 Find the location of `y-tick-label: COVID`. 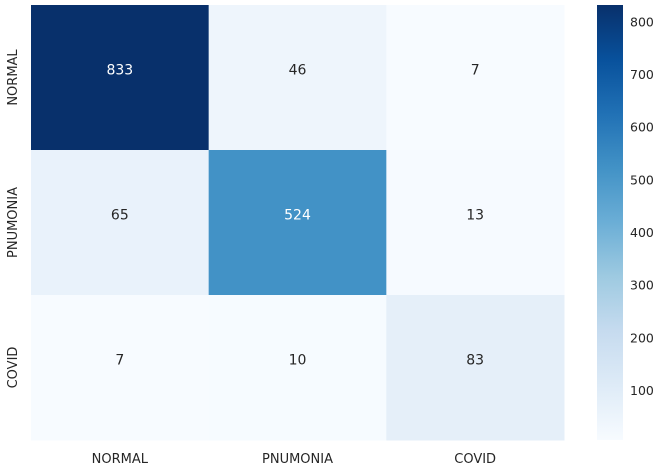

y-tick-label: COVID is located at coordinates (13, 368).